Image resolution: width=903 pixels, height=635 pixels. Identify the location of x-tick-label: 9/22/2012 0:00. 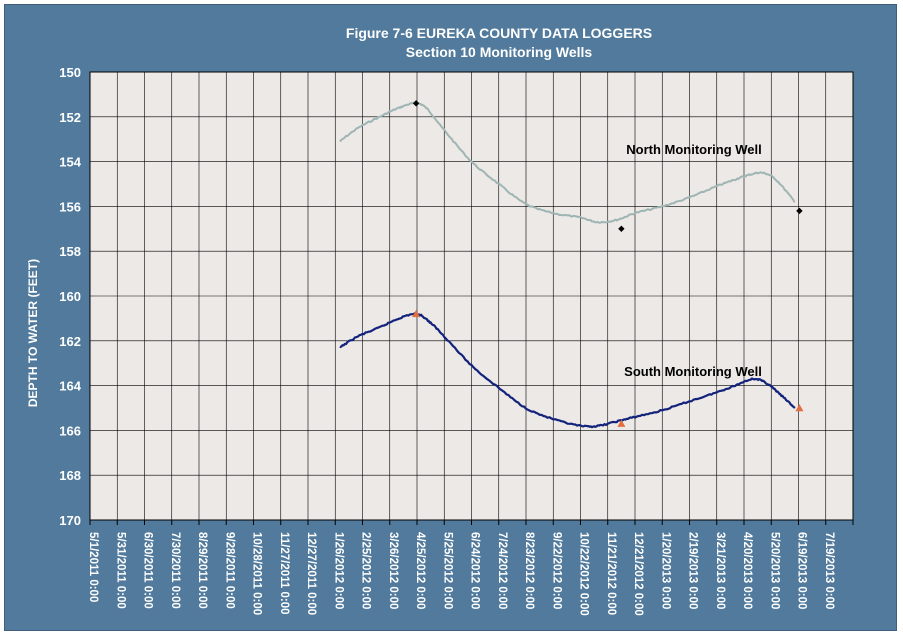
(556, 570).